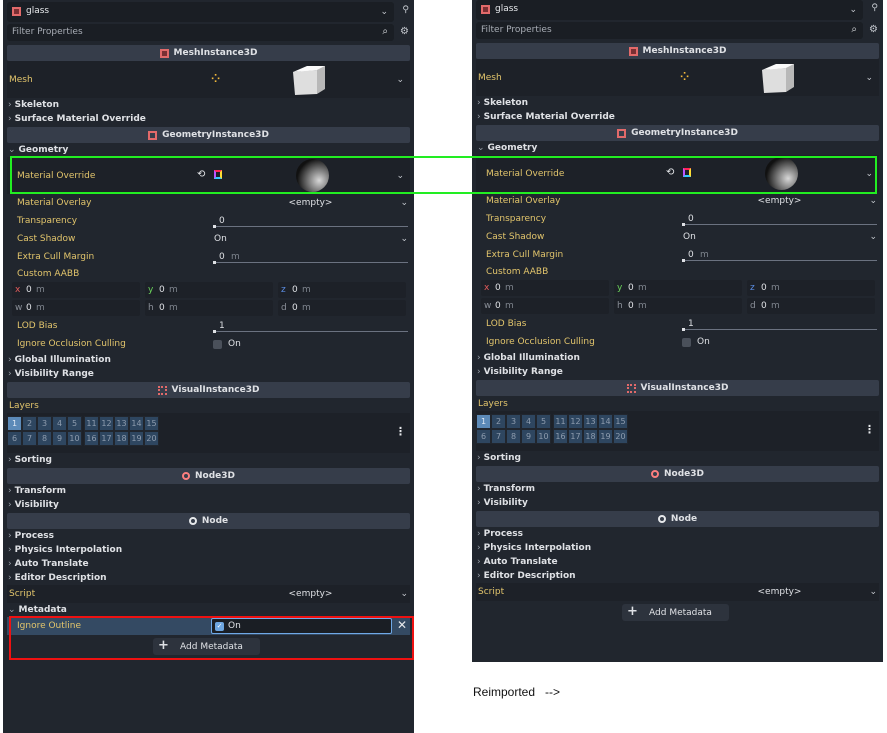 Image resolution: width=887 pixels, height=733 pixels. What do you see at coordinates (669, 10) in the screenshot?
I see `node-selector: glass ⌄` at bounding box center [669, 10].